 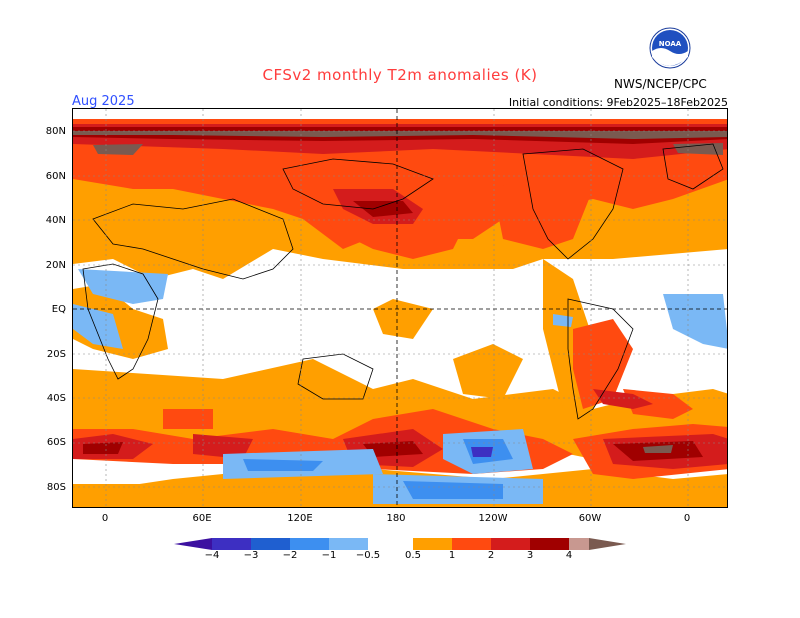 What do you see at coordinates (55, 176) in the screenshot?
I see `lat-tick: 60N` at bounding box center [55, 176].